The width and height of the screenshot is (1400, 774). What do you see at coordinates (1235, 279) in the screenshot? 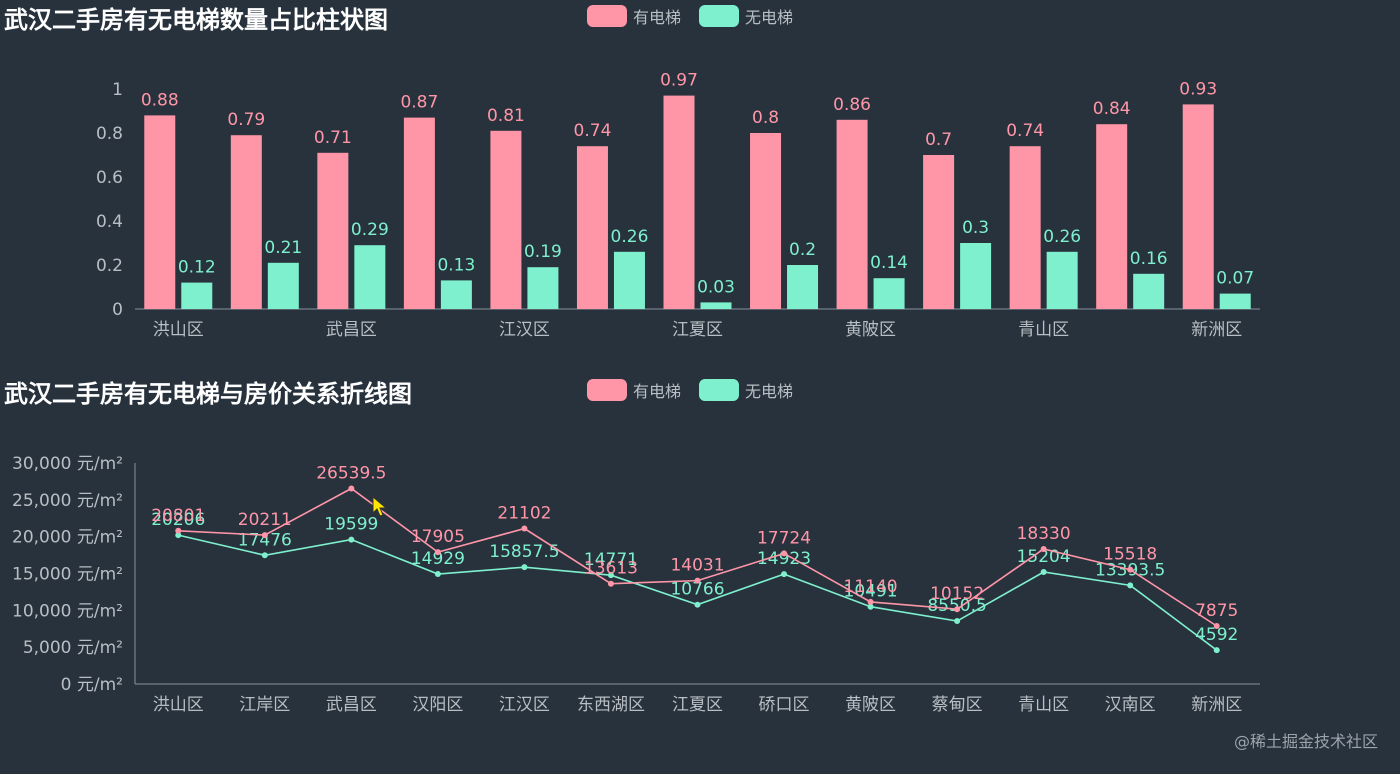
I see `data-label-without-elevator: 0.07` at bounding box center [1235, 279].